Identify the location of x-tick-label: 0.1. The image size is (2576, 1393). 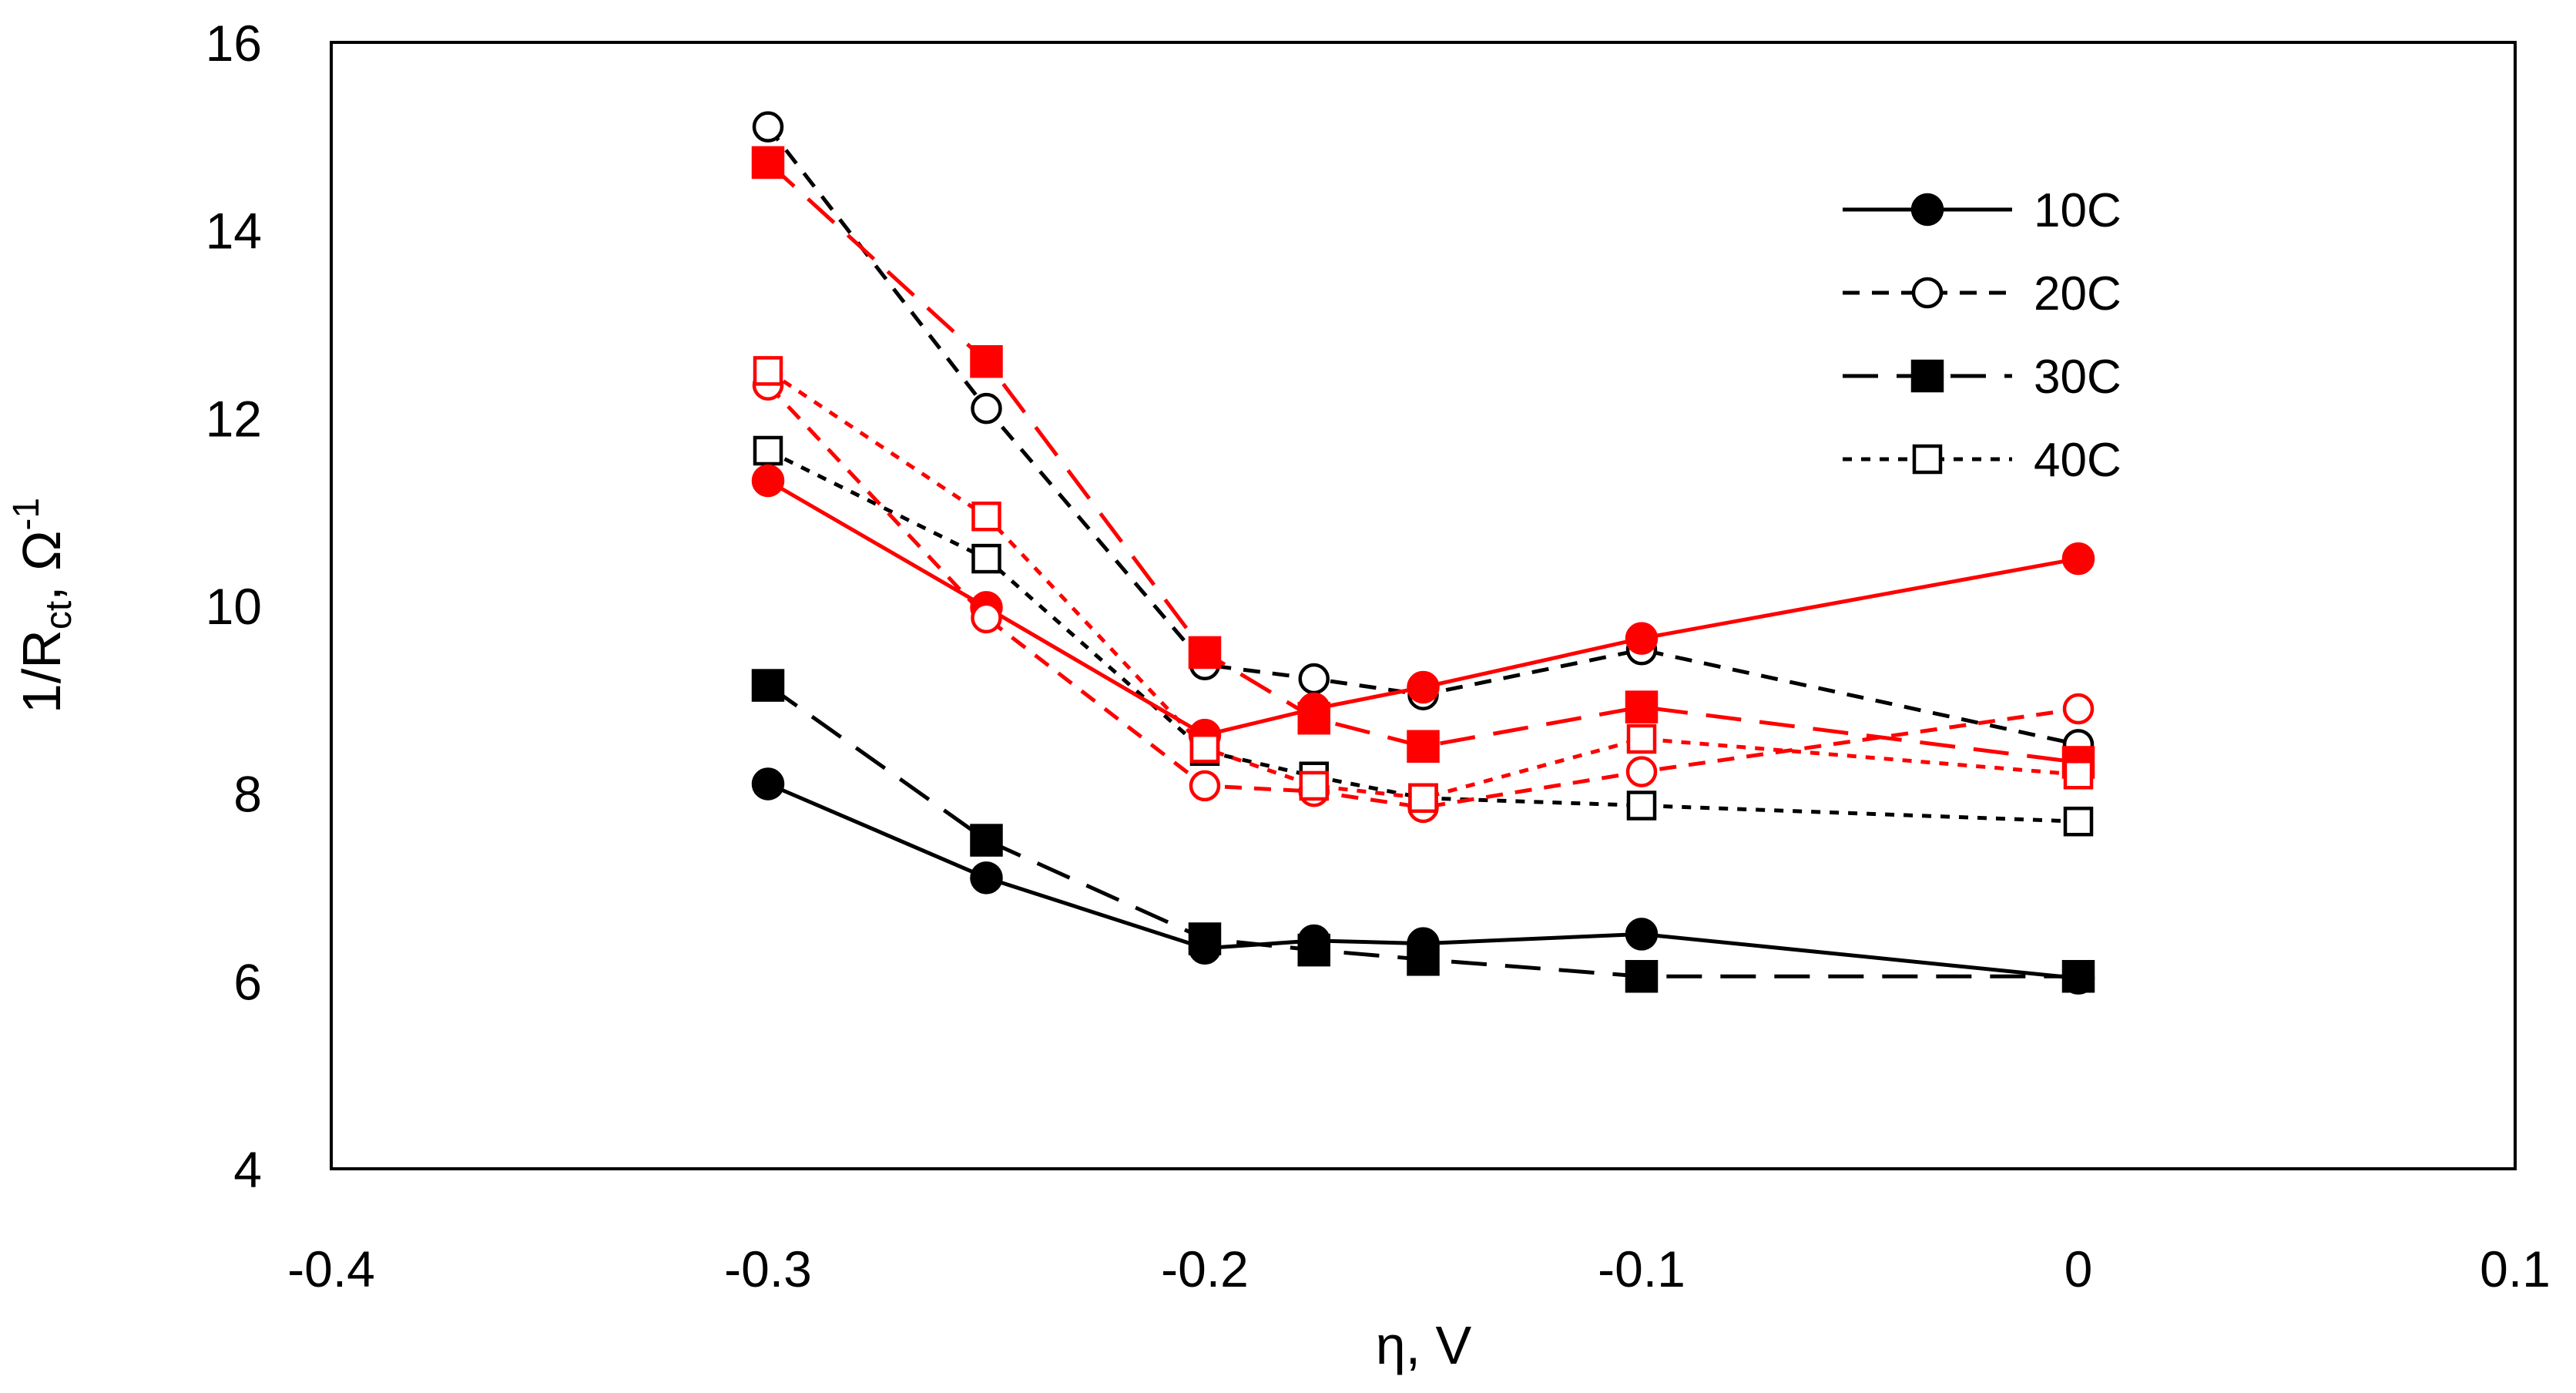
(2515, 1268).